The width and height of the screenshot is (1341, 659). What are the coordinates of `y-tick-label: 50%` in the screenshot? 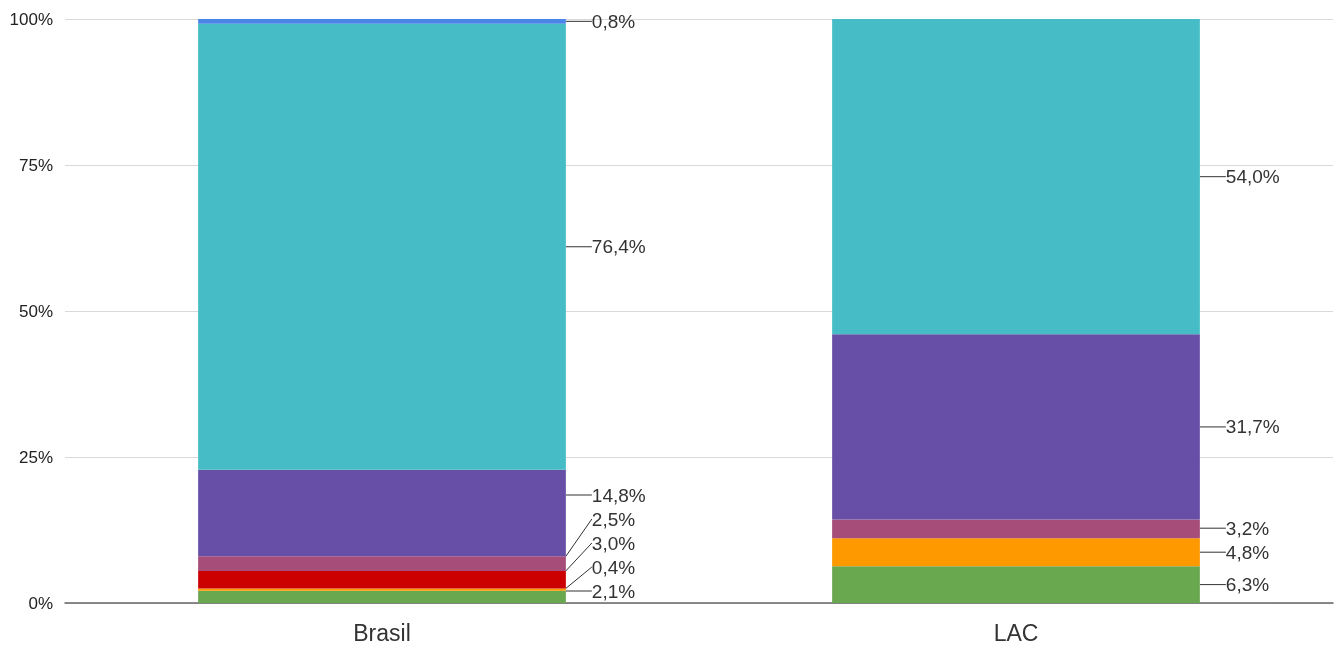 It's located at (35, 311).